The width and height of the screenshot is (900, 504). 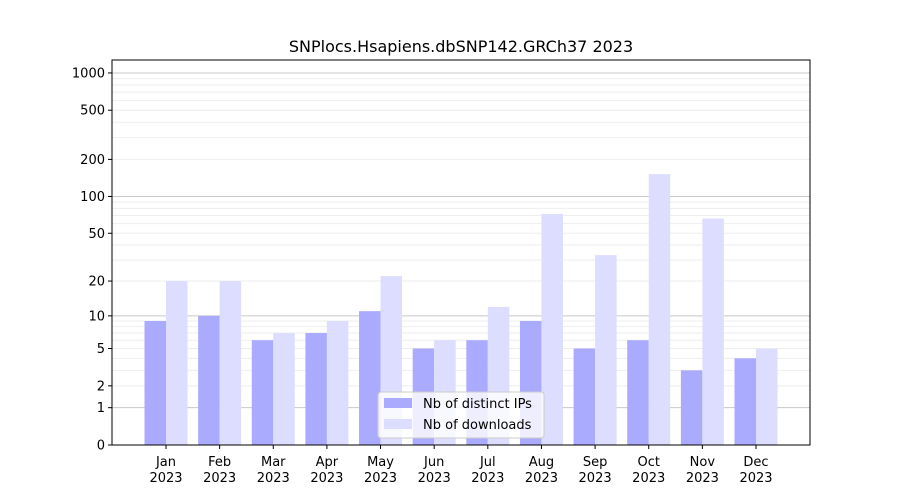 I want to click on x-tick-label-line: Jul, so click(x=487, y=462).